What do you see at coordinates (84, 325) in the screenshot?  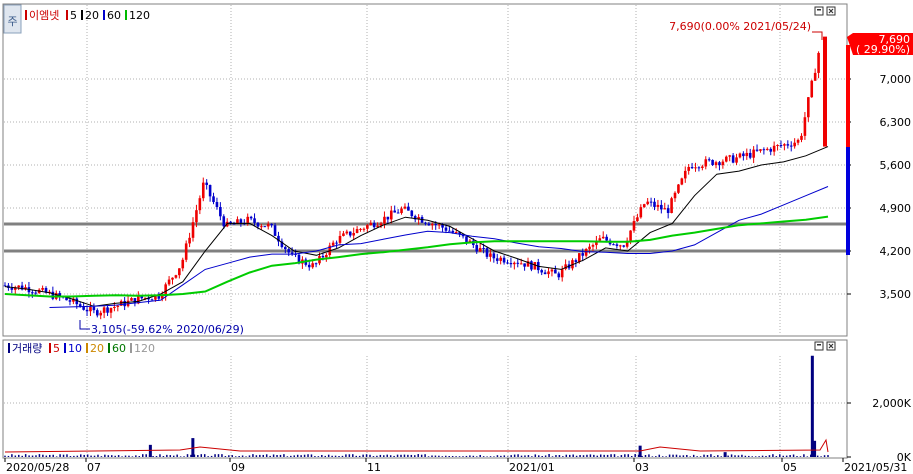 I see `low-annotation-pointer` at bounding box center [84, 325].